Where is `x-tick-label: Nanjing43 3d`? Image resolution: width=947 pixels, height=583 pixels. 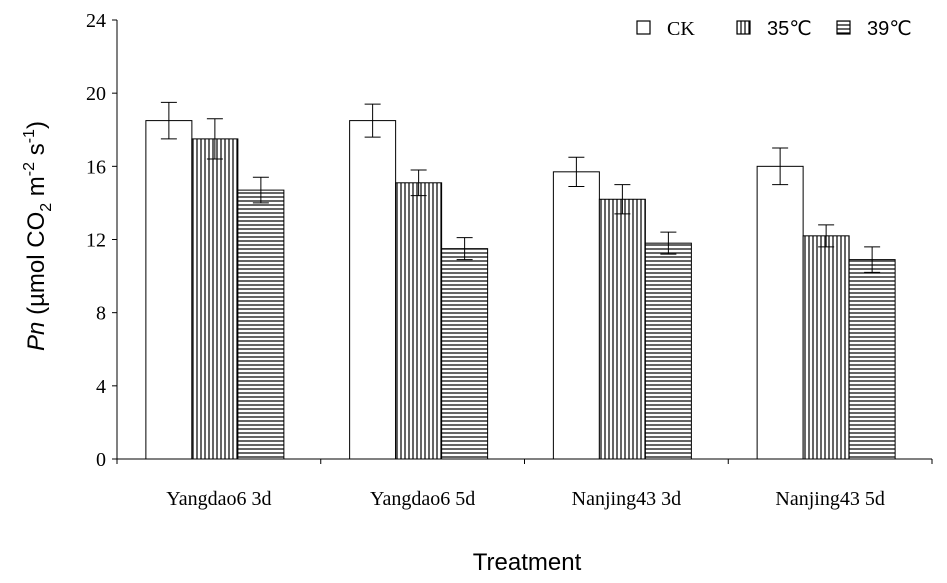 x-tick-label: Nanjing43 3d is located at coordinates (626, 499).